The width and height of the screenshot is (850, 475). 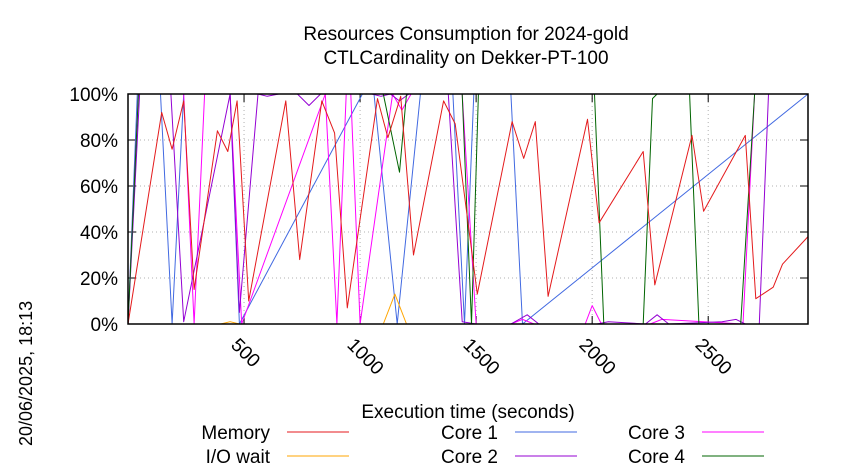 What do you see at coordinates (481, 357) in the screenshot?
I see `x-tick-label: 1500` at bounding box center [481, 357].